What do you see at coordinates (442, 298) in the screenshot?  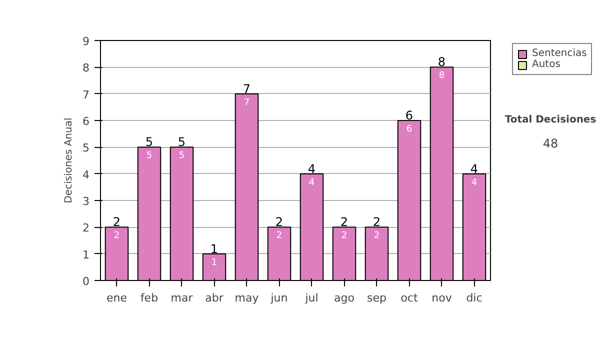 I see `x-tick-label: nov` at bounding box center [442, 298].